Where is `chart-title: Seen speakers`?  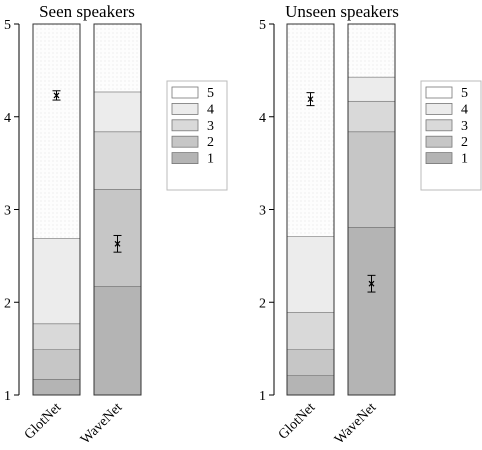 chart-title: Seen speakers is located at coordinates (87, 11).